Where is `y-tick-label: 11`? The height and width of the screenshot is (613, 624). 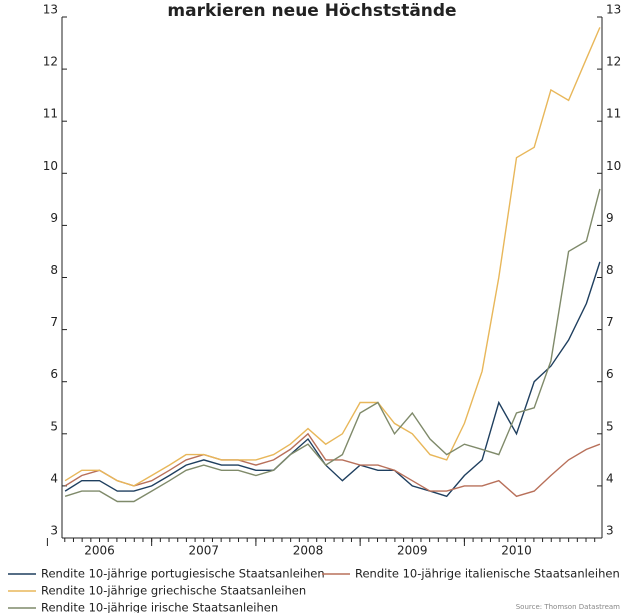 y-tick-label: 11 is located at coordinates (50, 114).